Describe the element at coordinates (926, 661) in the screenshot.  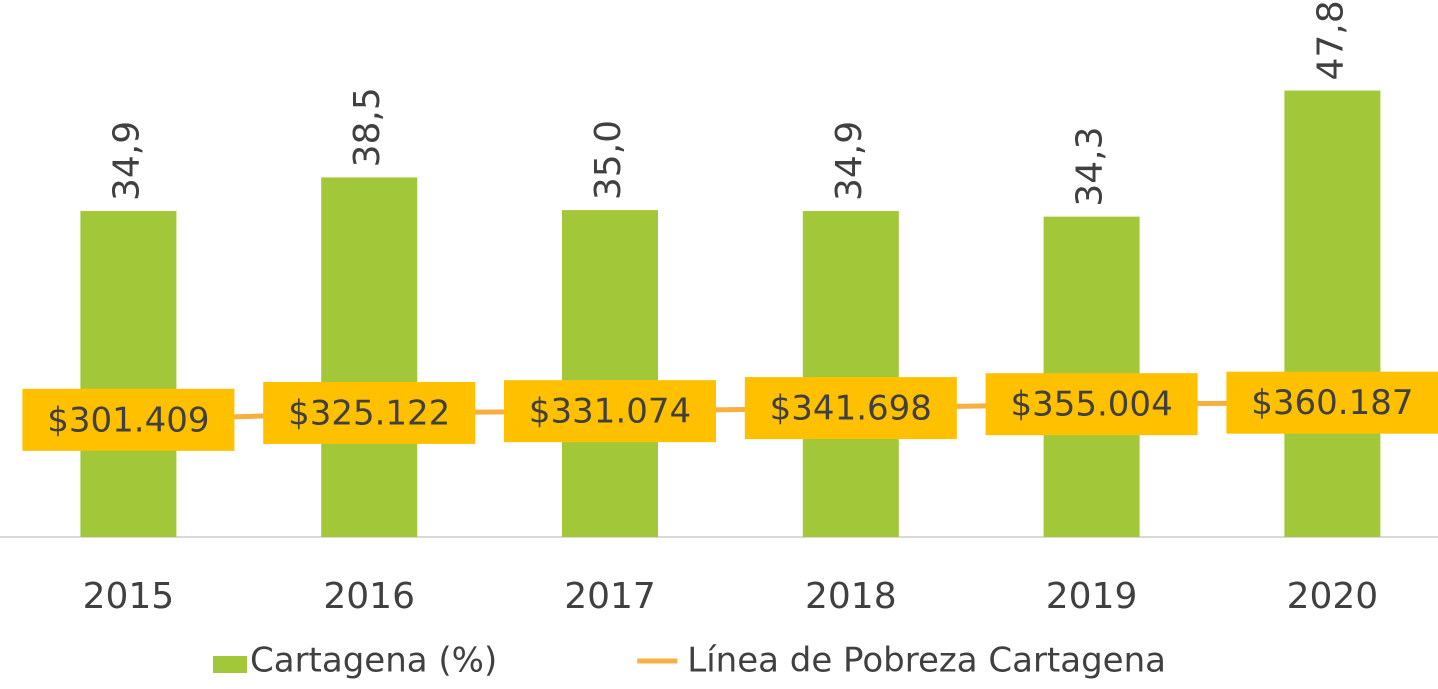
I see `legend-label: Línea de Pobreza Cartagena` at that location.